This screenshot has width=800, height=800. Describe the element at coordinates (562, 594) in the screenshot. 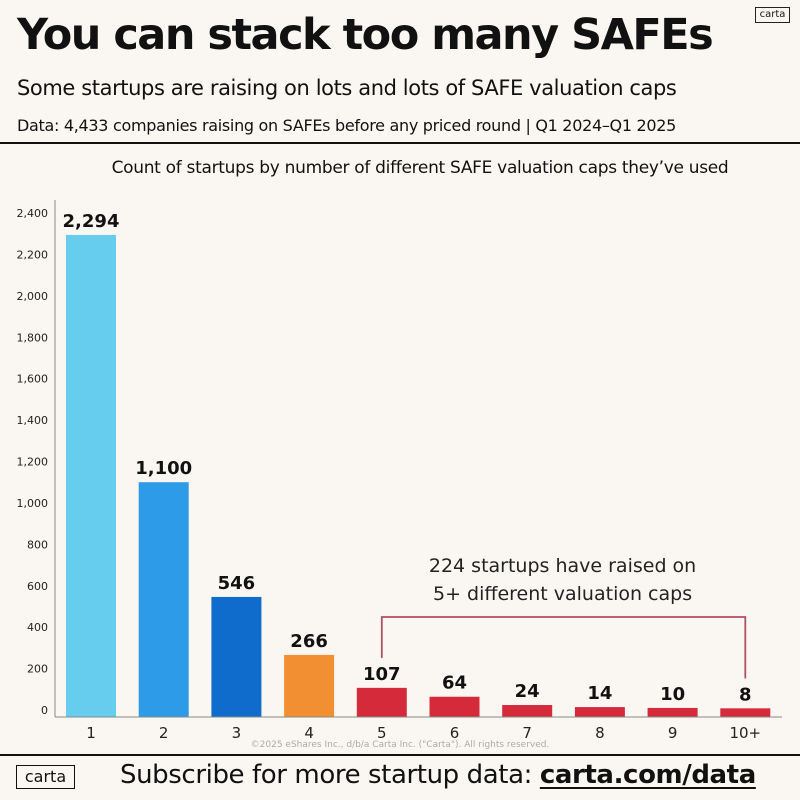

I see `annotation-text: 5+ different valuation caps` at that location.